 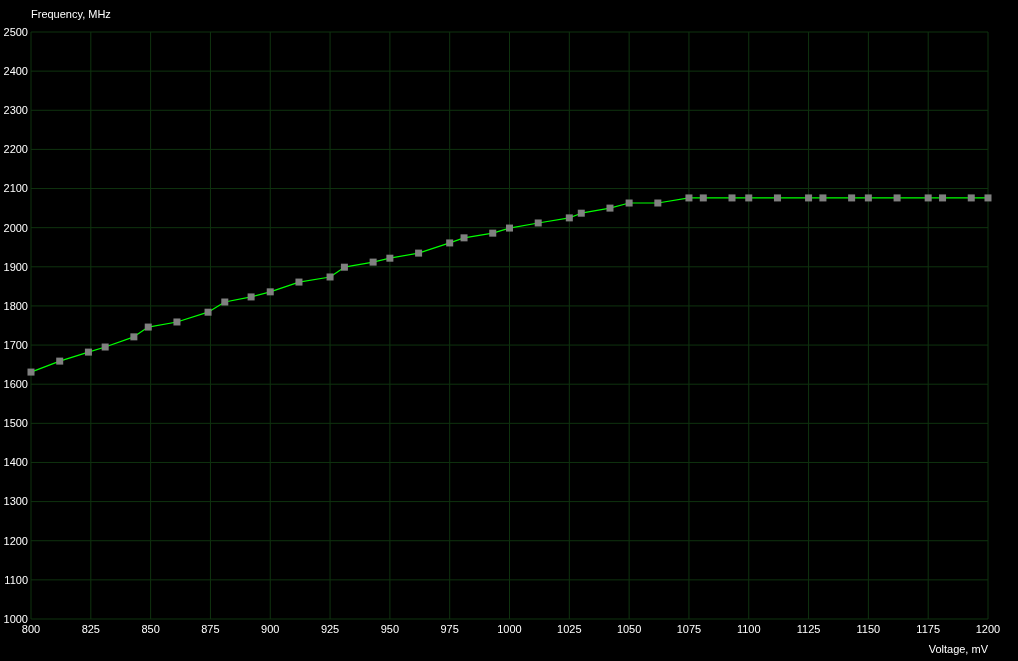 I want to click on y-tick-label: 2000, so click(x=15, y=227).